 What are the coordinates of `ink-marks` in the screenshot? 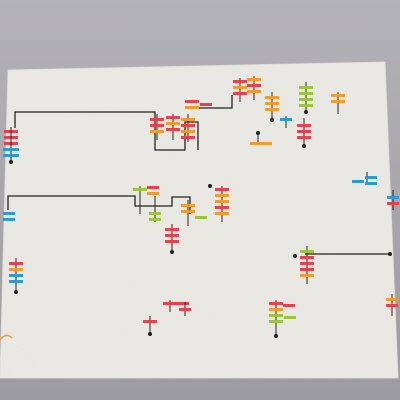 It's located at (6, 337).